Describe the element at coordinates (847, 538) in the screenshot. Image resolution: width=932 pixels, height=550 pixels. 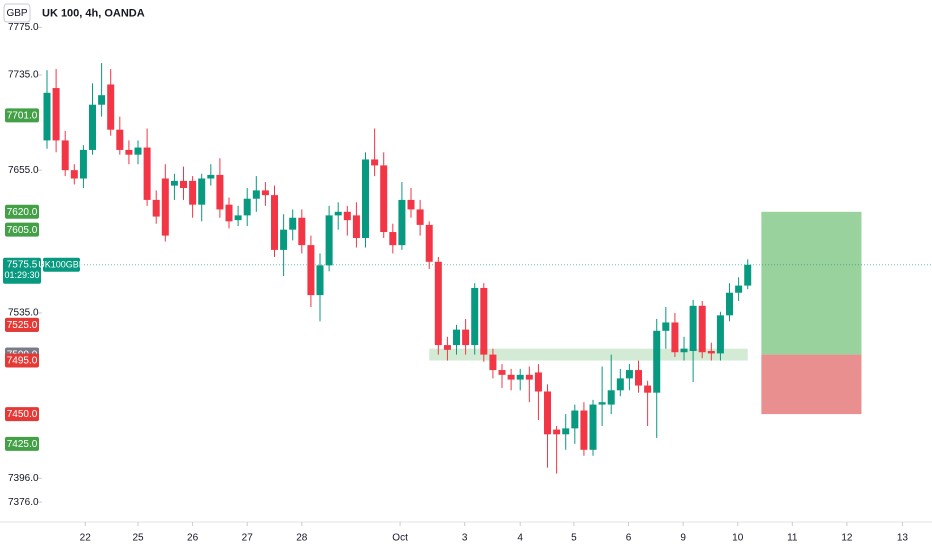
I see `x-tick-label: 12` at that location.